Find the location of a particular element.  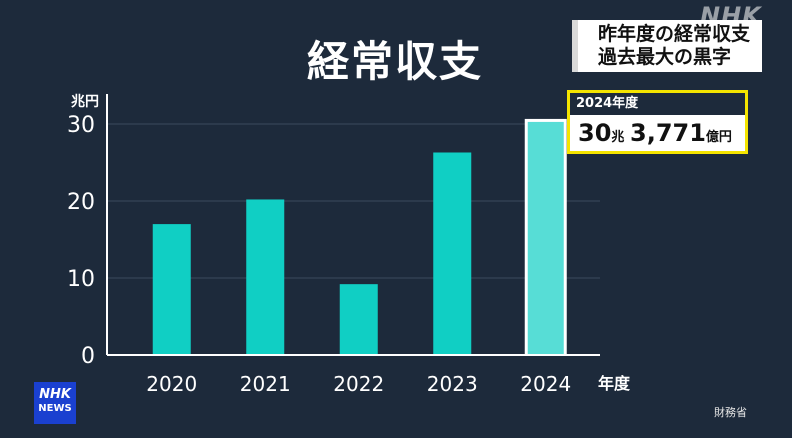

badge-bottom-text: NEWS is located at coordinates (55, 408).